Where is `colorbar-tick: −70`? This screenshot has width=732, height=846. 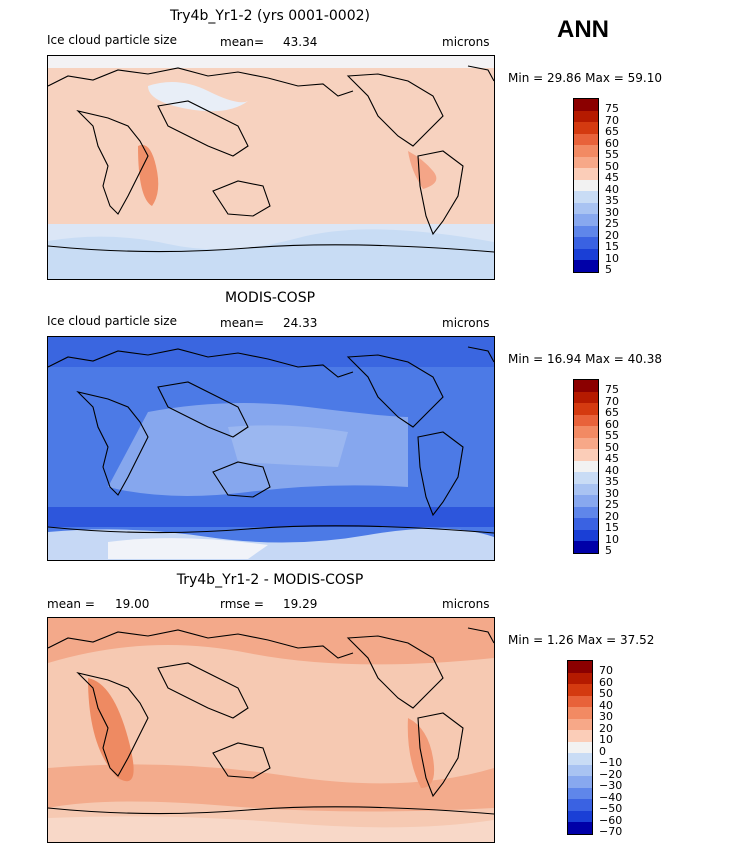
colorbar-tick: −70 is located at coordinates (611, 831).